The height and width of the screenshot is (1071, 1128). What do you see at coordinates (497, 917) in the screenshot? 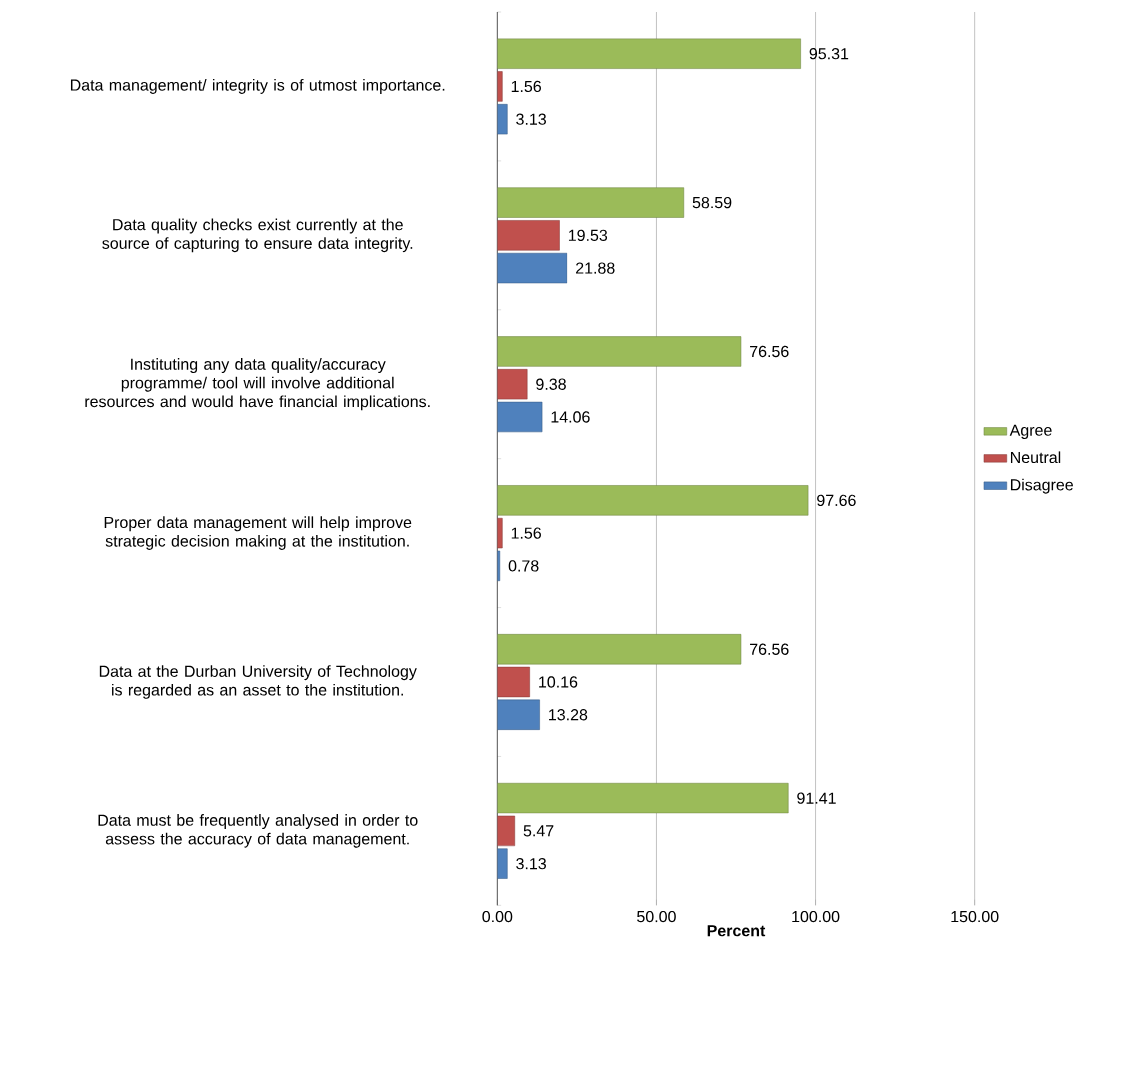
I see `x-tick-label: 0.00` at bounding box center [497, 917].